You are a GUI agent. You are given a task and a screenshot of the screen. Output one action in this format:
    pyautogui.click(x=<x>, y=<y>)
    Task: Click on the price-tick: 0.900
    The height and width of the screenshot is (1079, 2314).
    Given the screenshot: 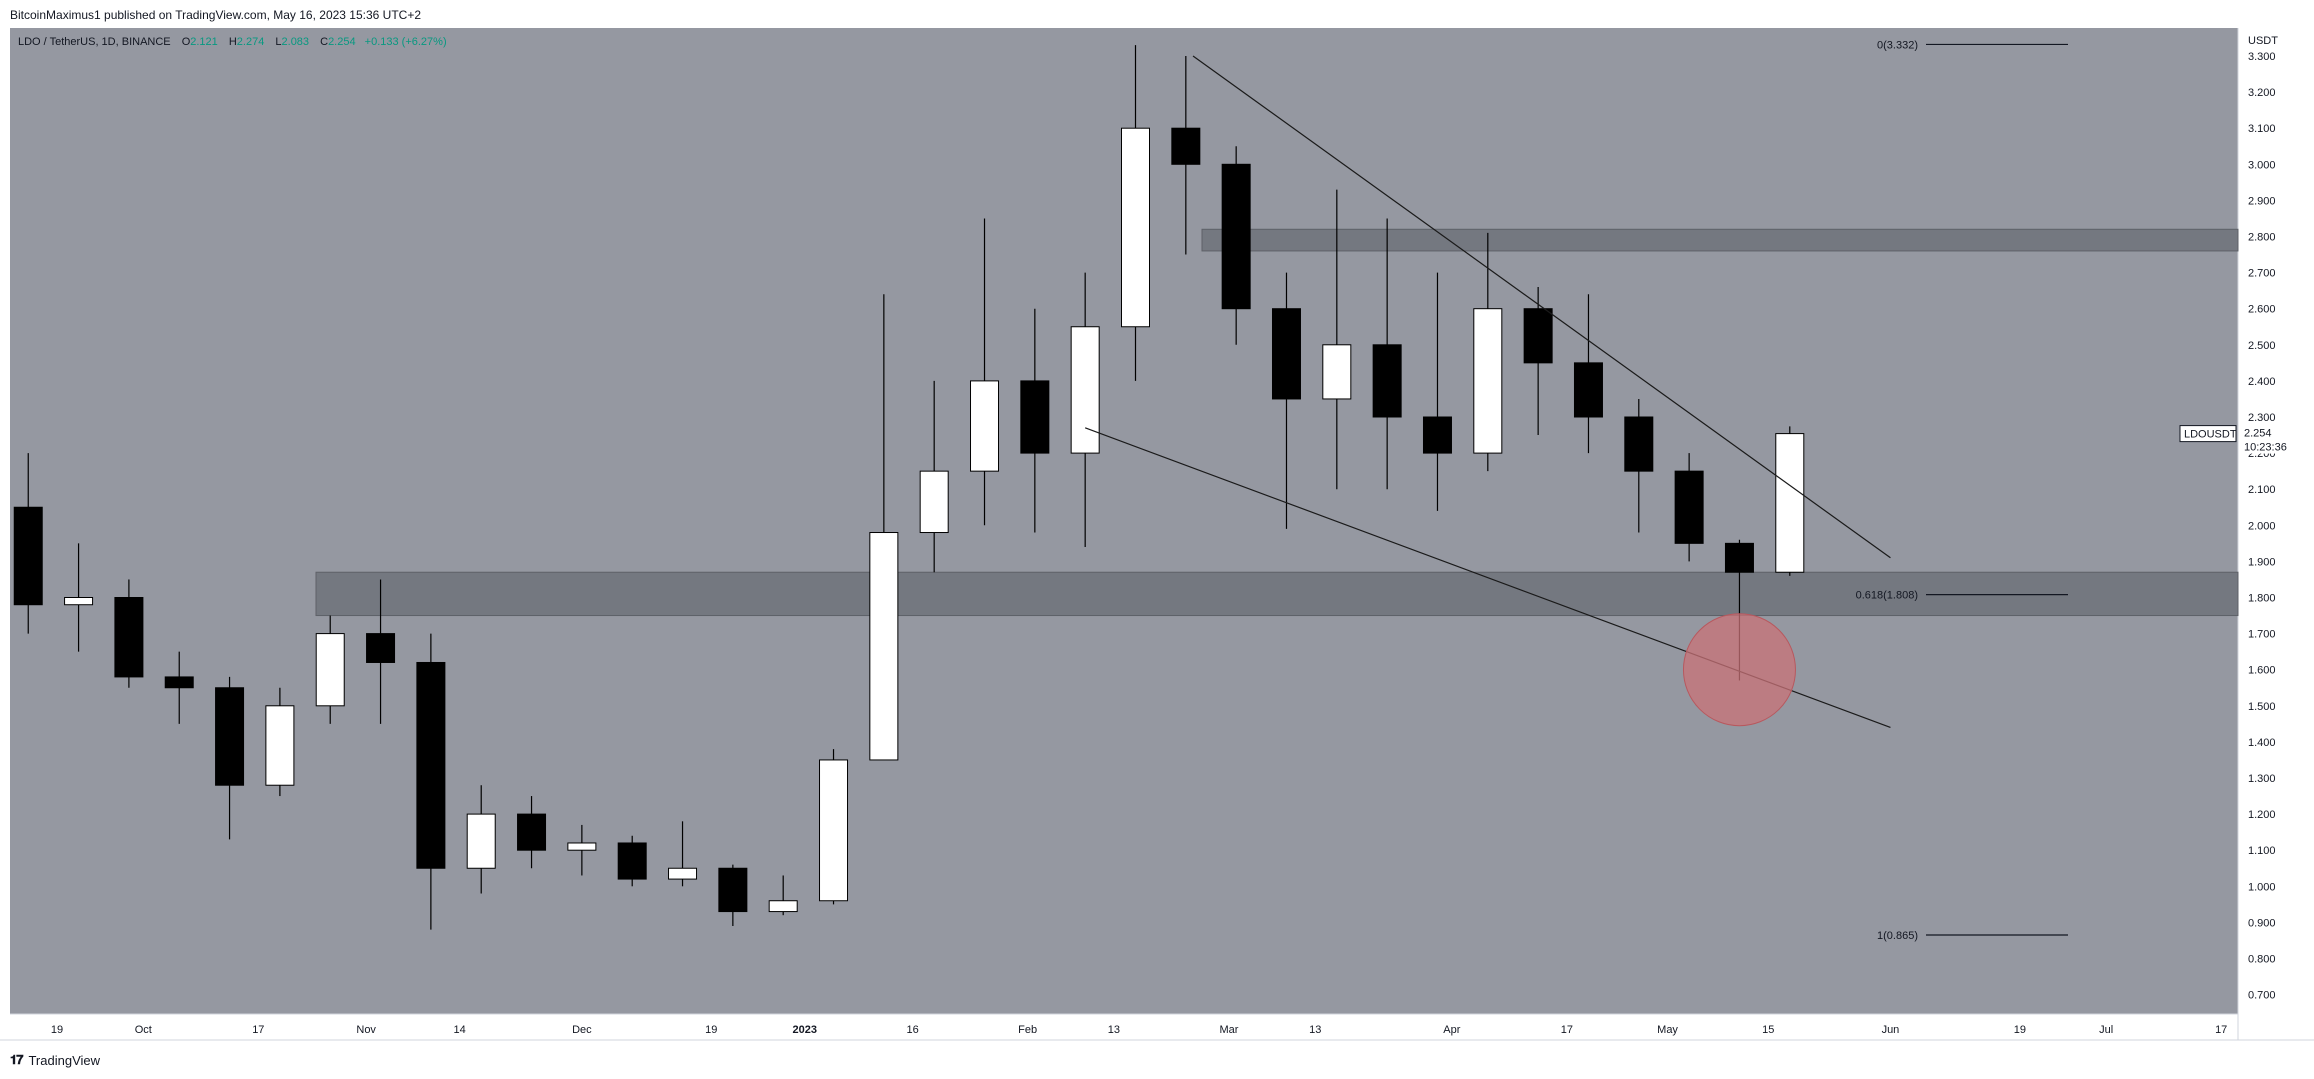 What is the action you would take?
    pyautogui.click(x=2262, y=923)
    